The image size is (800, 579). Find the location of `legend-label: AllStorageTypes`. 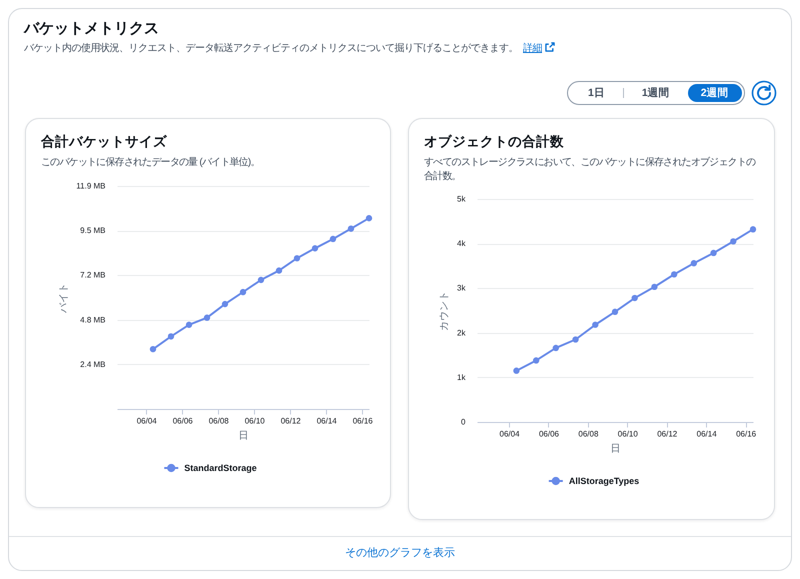

legend-label: AllStorageTypes is located at coordinates (604, 481).